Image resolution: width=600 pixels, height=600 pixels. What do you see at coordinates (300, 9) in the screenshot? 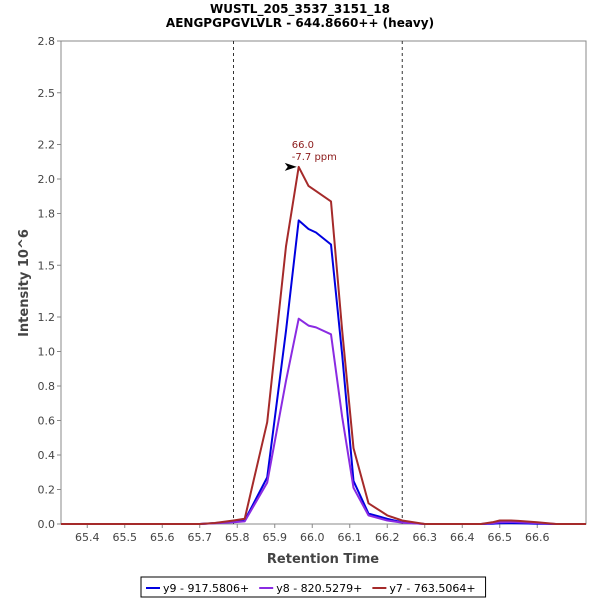
I see `chart-title: WUSTL_205_3537_3151_18` at bounding box center [300, 9].